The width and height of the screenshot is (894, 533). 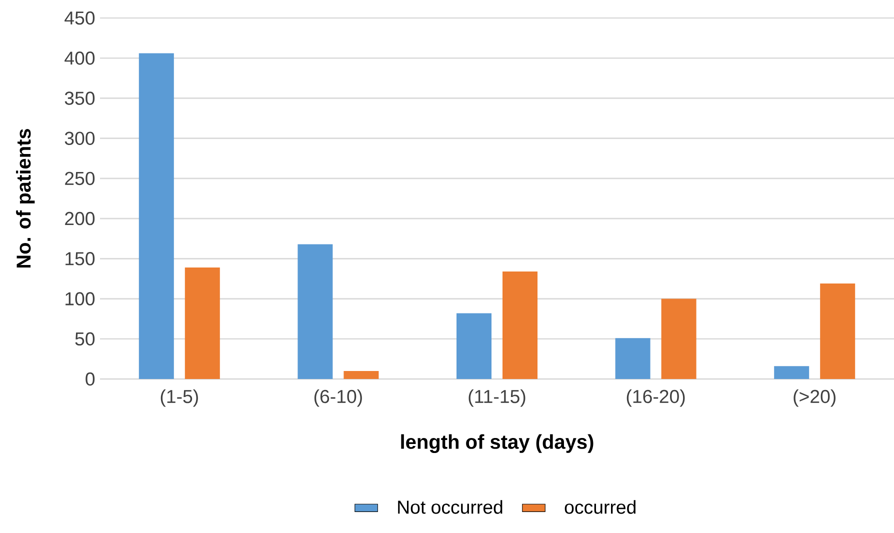 What do you see at coordinates (79, 98) in the screenshot?
I see `y-tick-label: 350` at bounding box center [79, 98].